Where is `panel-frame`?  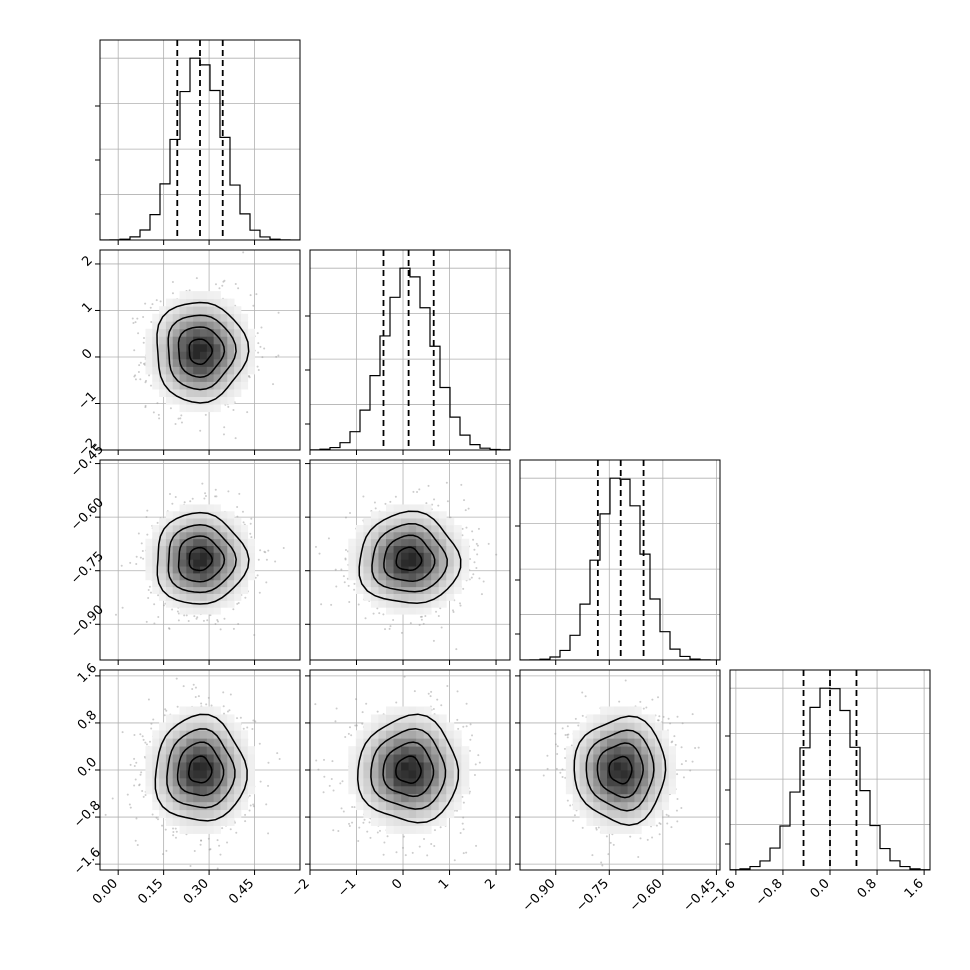
panel-frame is located at coordinates (200, 560).